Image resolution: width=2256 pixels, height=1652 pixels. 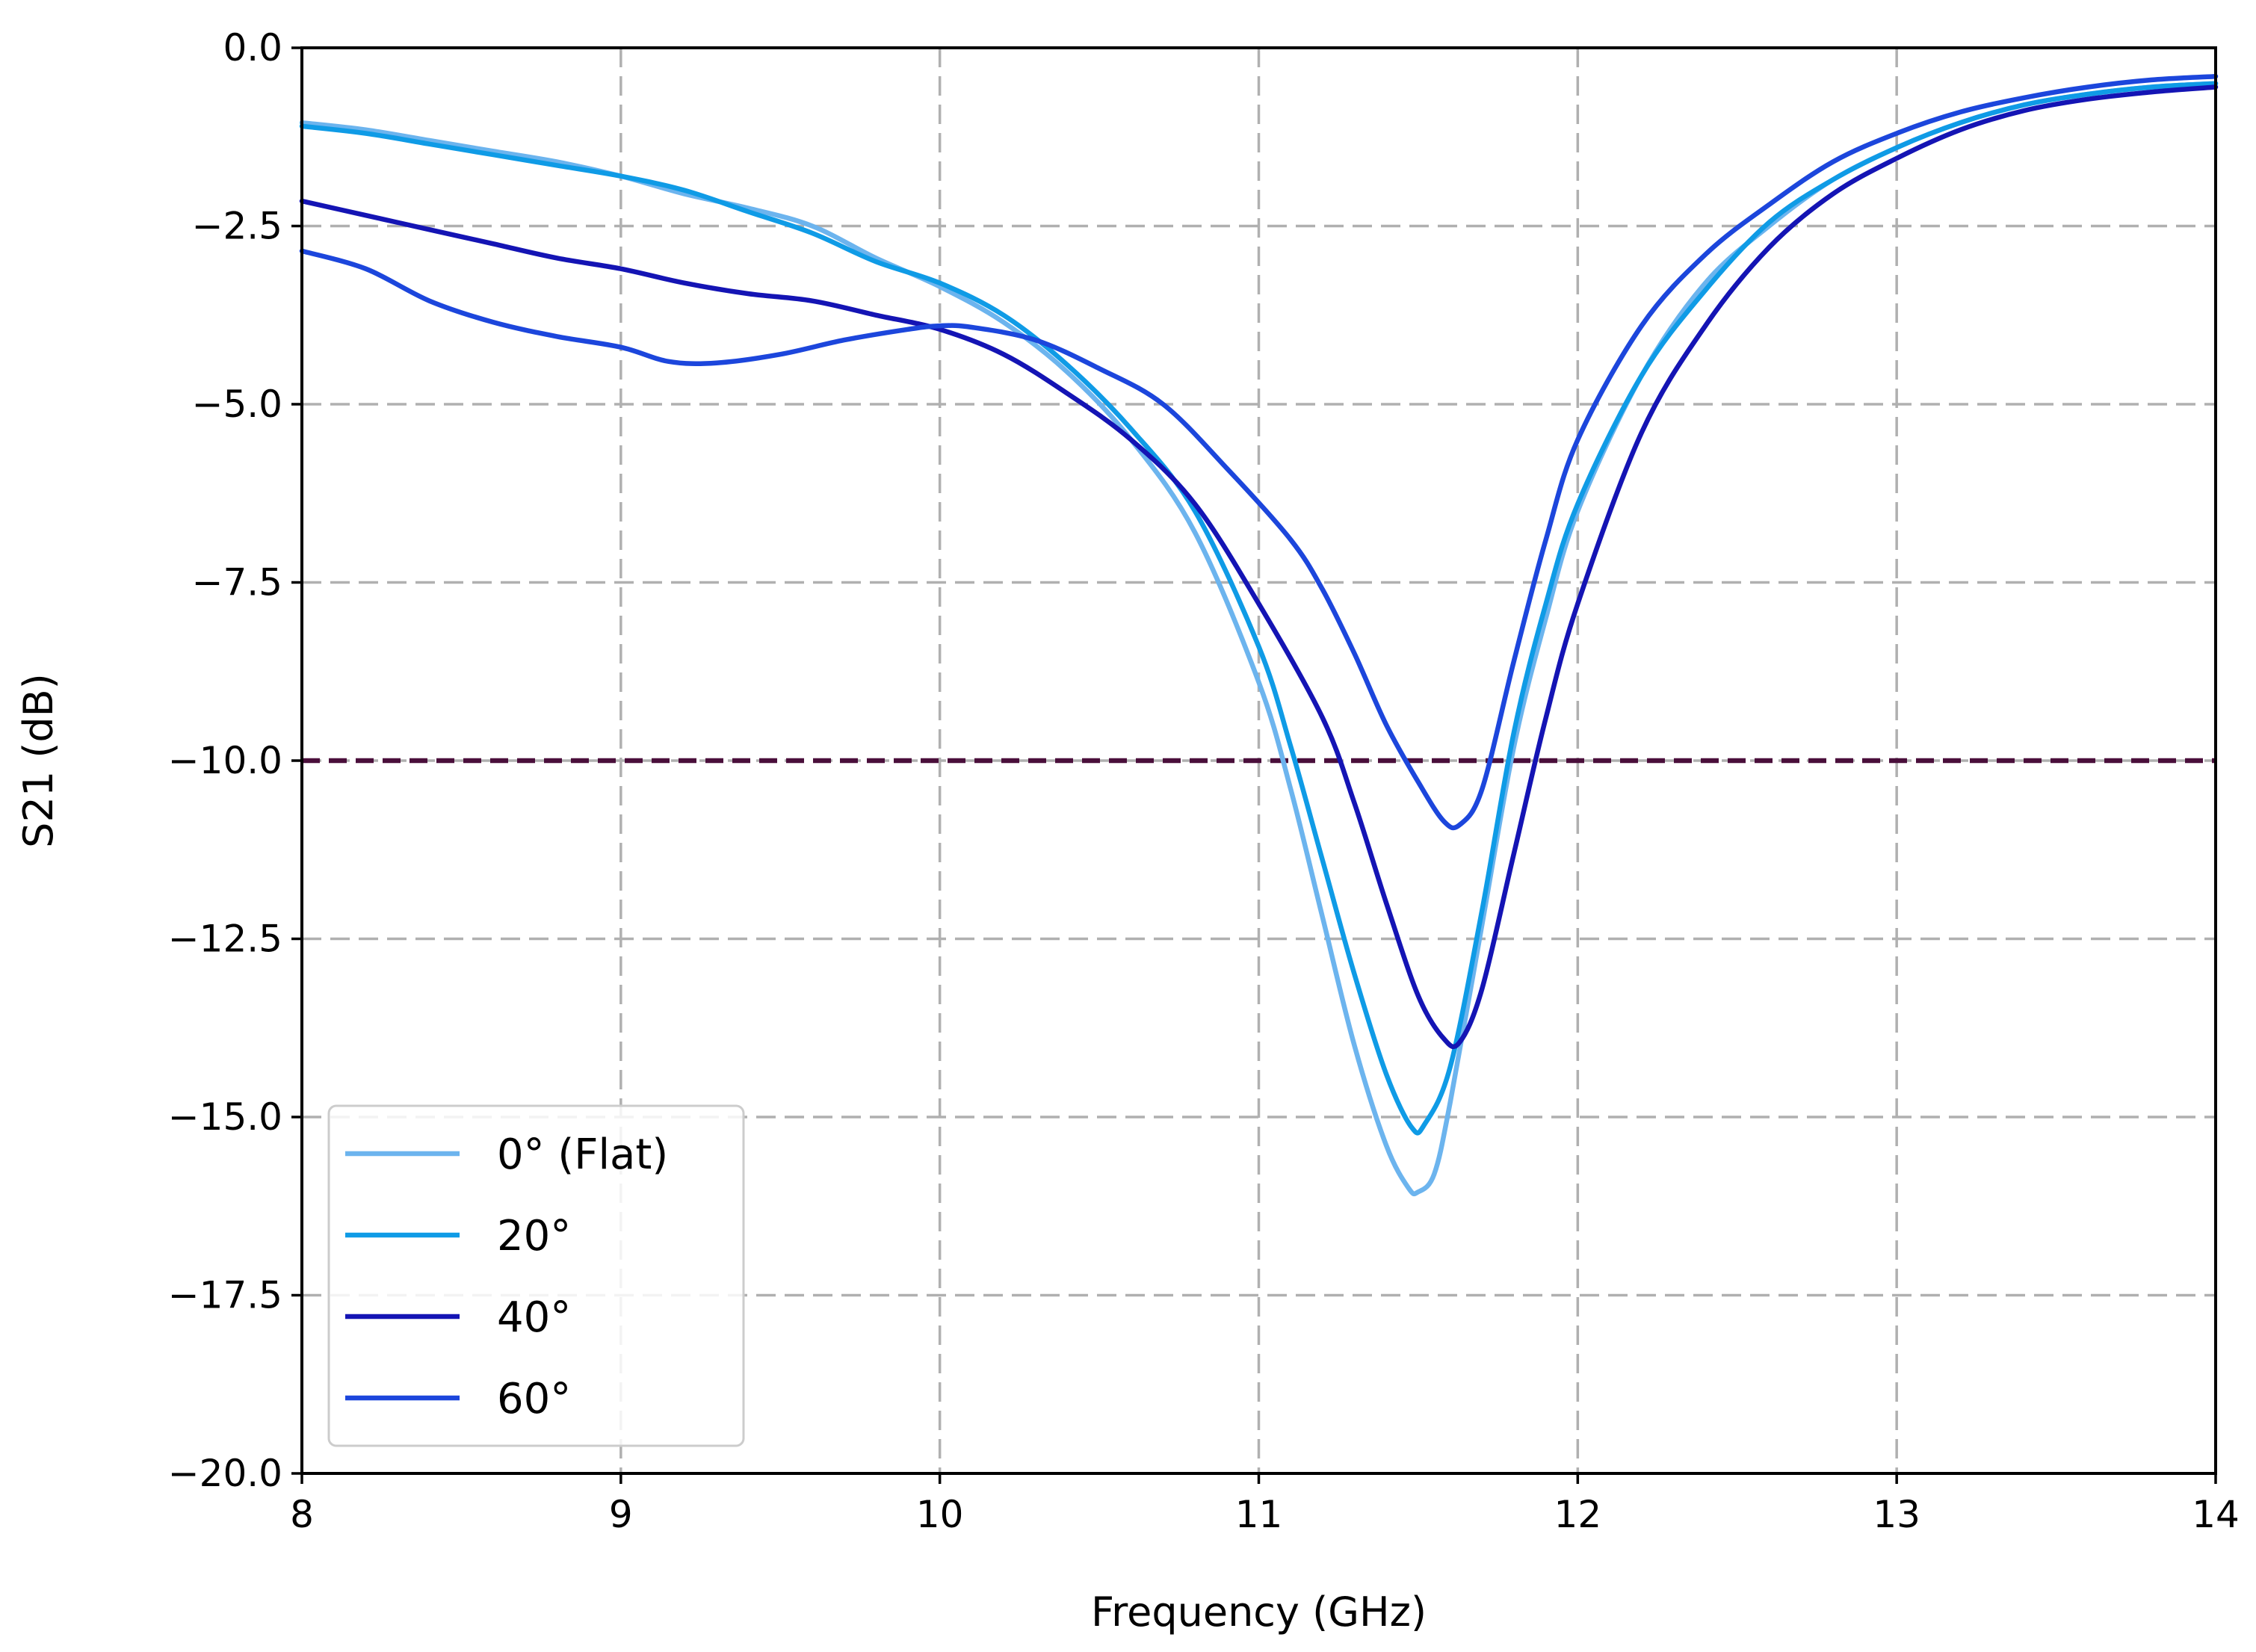 What do you see at coordinates (2216, 1514) in the screenshot?
I see `x-tick-label: 14` at bounding box center [2216, 1514].